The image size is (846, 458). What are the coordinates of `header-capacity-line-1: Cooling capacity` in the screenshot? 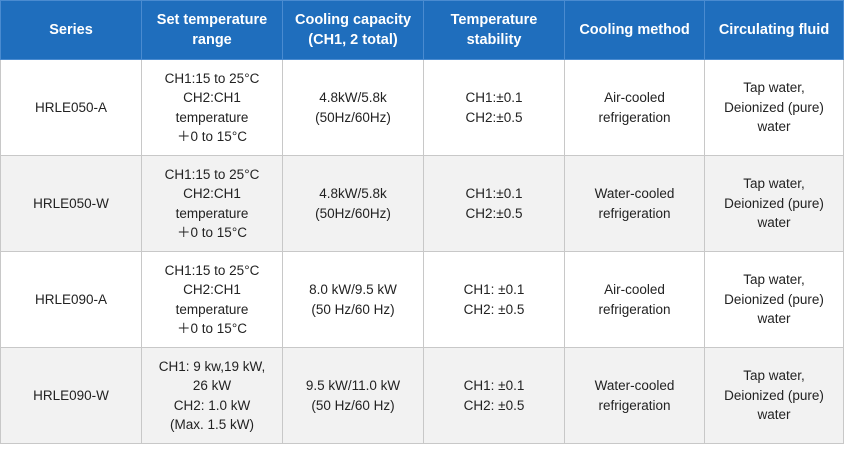 It's located at (353, 20).